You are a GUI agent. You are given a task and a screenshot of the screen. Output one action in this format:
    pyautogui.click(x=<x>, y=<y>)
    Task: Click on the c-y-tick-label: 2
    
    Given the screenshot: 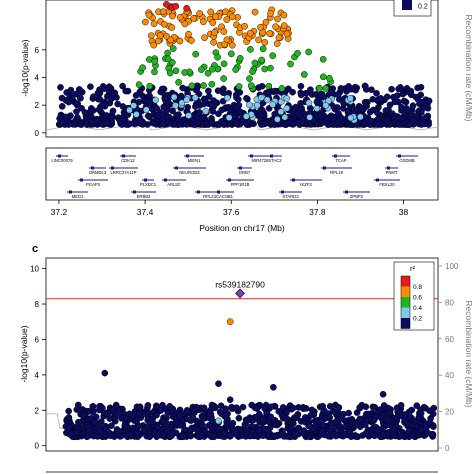 What is the action you would take?
    pyautogui.click(x=37, y=410)
    